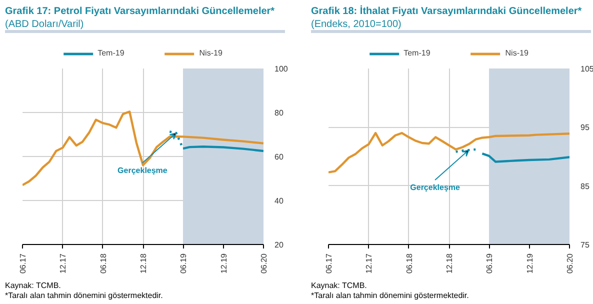 The height and width of the screenshot is (304, 593). Describe the element at coordinates (446, 11) in the screenshot. I see `chart-title: Grafik 18: İthalat Fiyatı Varsayımlarındaki Güncellemeler*` at that location.